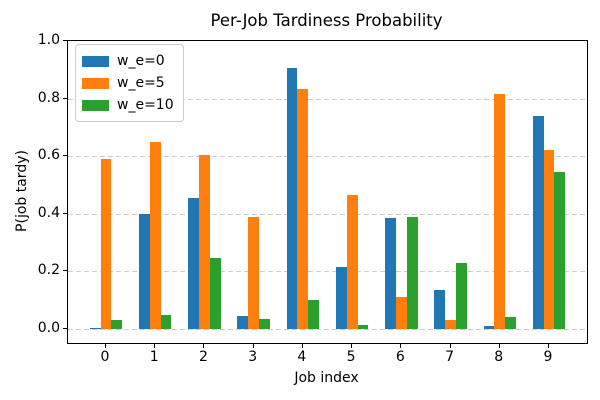 The image size is (600, 400). What do you see at coordinates (327, 99) in the screenshot?
I see `gridline-y-0.8` at bounding box center [327, 99].